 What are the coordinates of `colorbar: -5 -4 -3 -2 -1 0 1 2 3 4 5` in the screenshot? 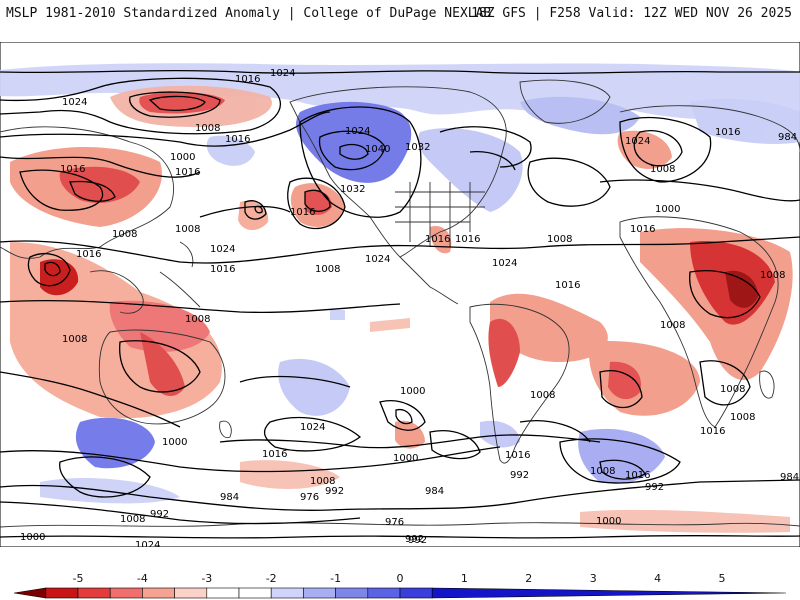 It's located at (400, 584).